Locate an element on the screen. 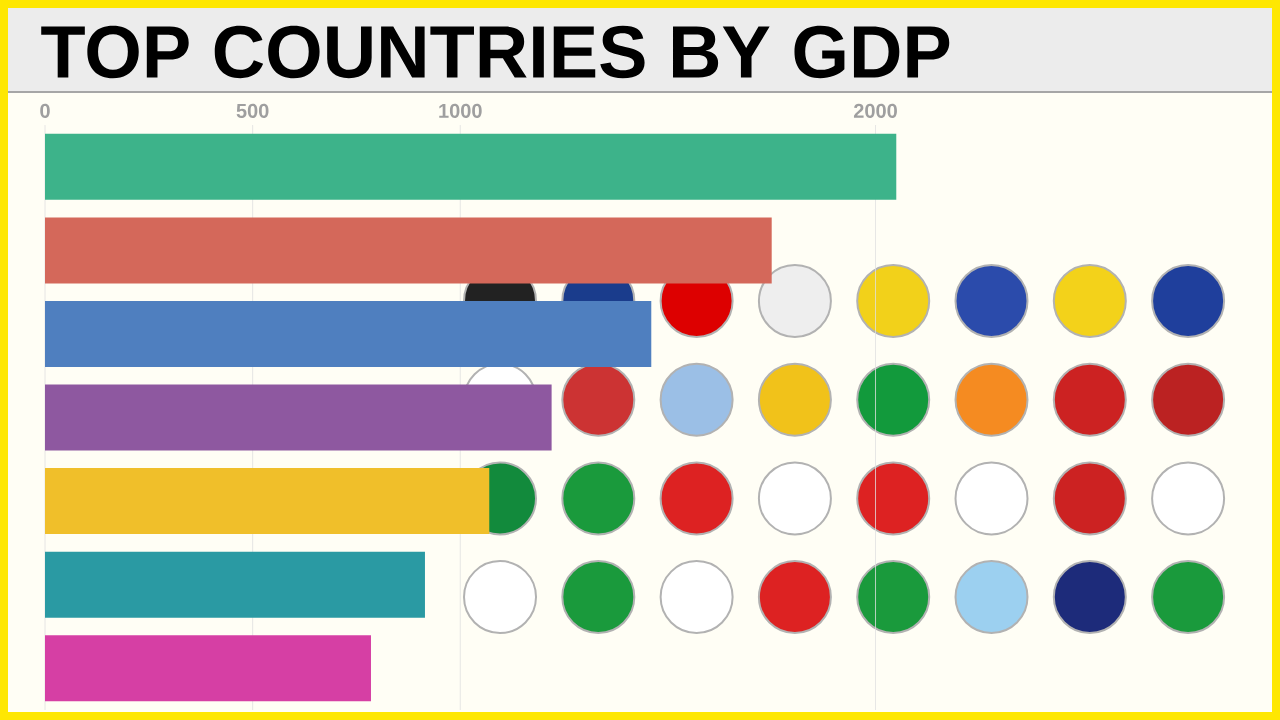 This screenshot has height=720, width=1280. x-tick-label: 1000 is located at coordinates (460, 110).